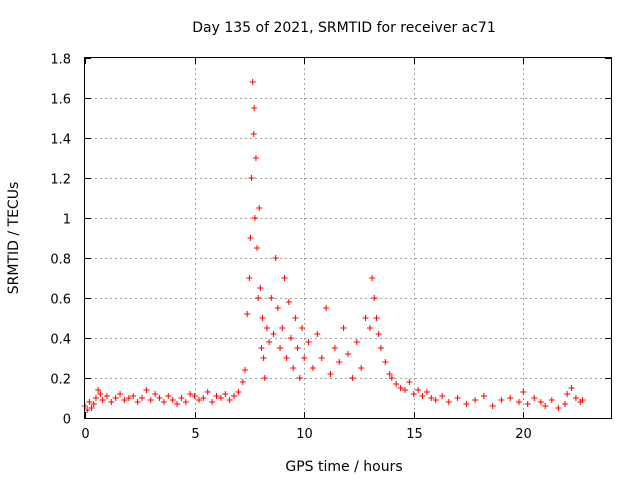 Image resolution: width=640 pixels, height=480 pixels. I want to click on y-tick-label: 1.8, so click(60, 60).